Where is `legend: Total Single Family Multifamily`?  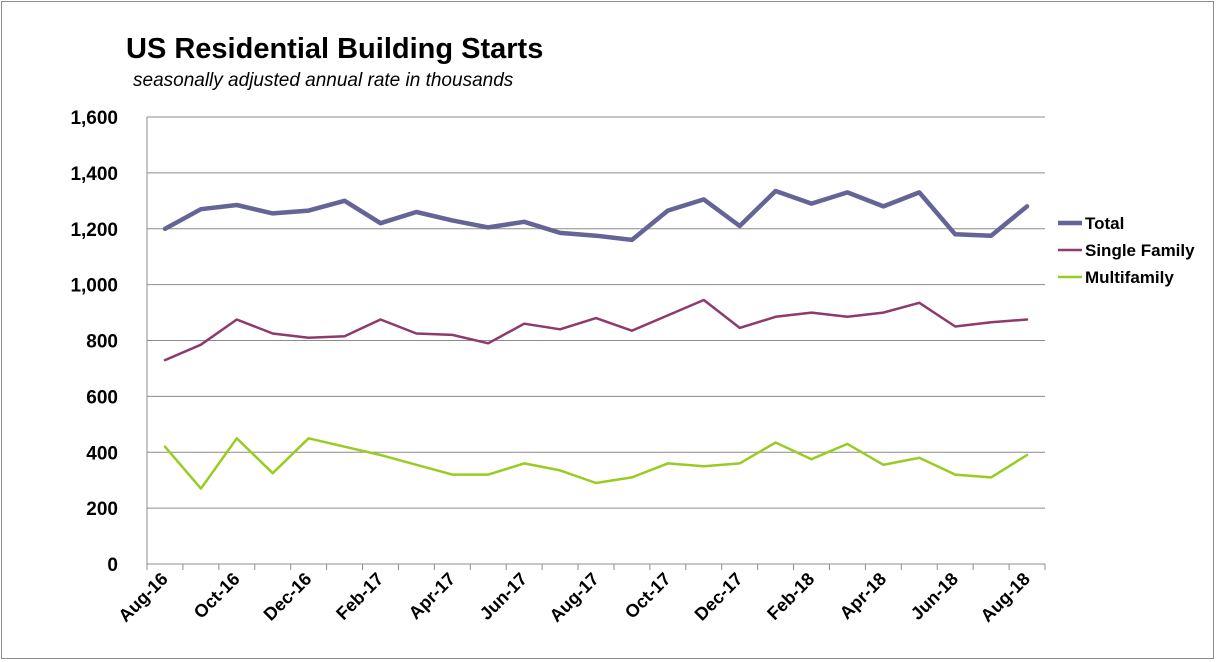
legend: Total Single Family Multifamily is located at coordinates (1126, 250).